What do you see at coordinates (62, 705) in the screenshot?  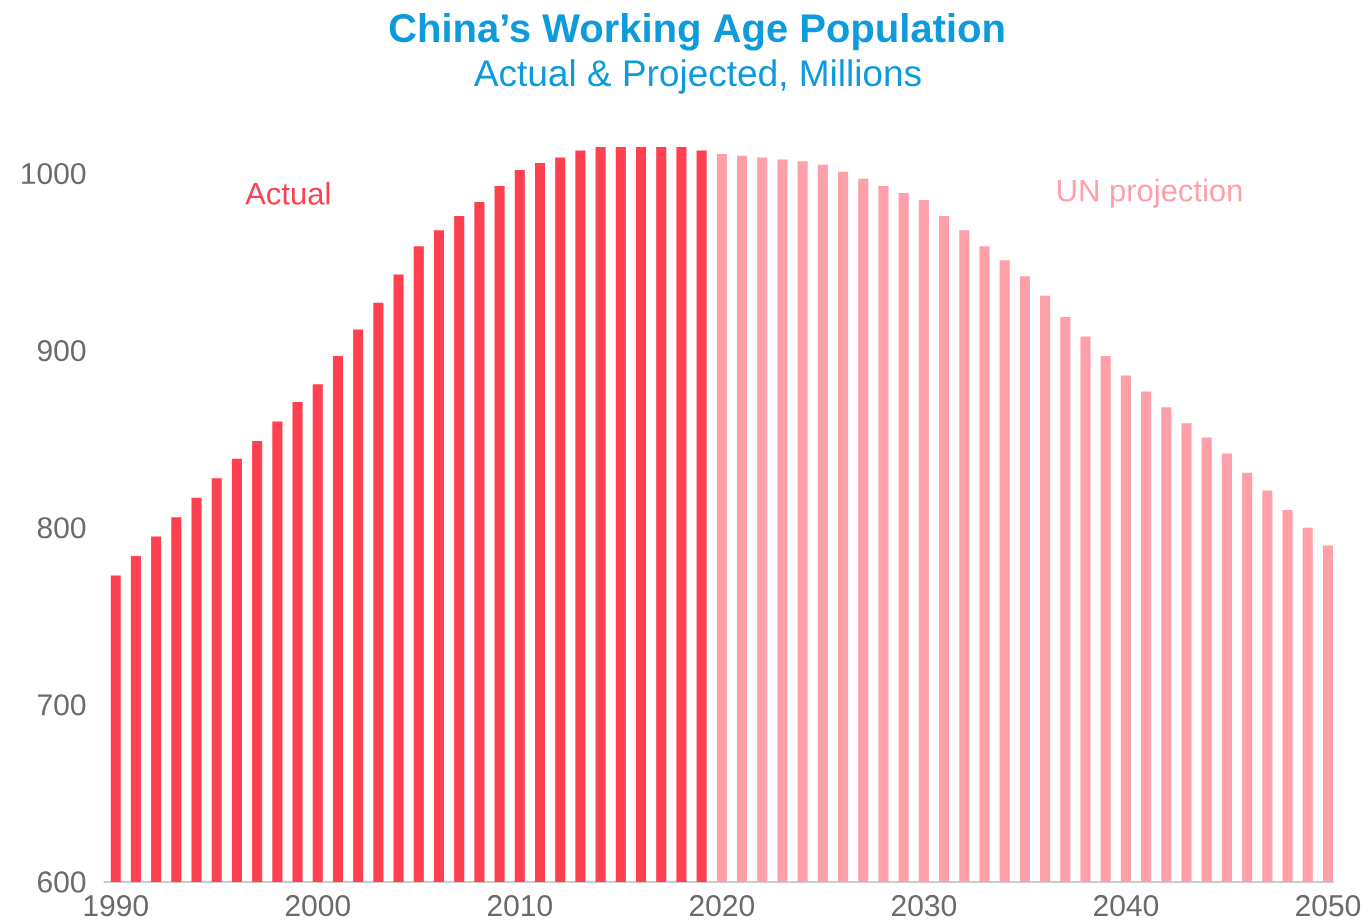 I see `y-tick-label: 700` at bounding box center [62, 705].